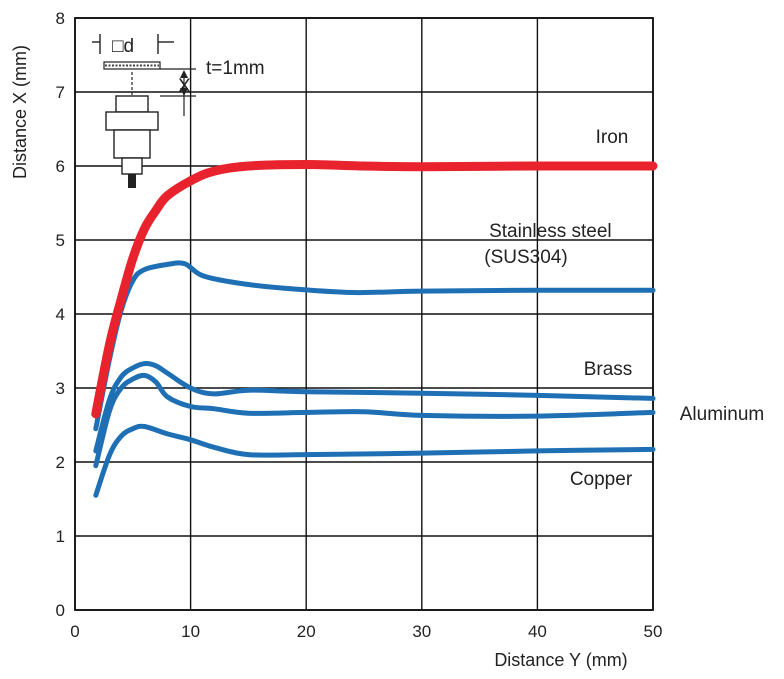  What do you see at coordinates (560, 660) in the screenshot?
I see `x-axis-title: Distance Y (mm)` at bounding box center [560, 660].